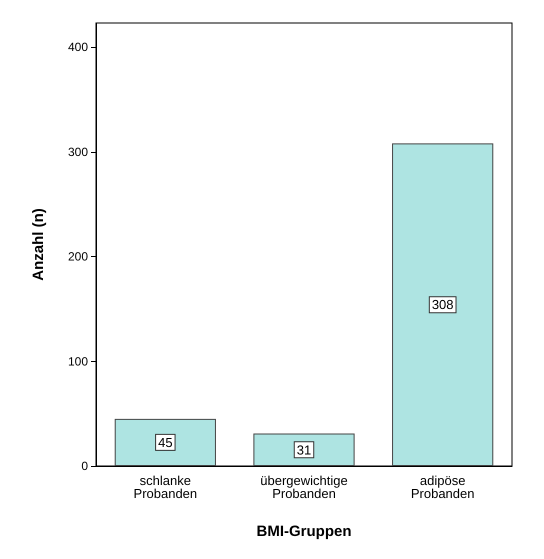  I want to click on data-label: 45, so click(165, 442).